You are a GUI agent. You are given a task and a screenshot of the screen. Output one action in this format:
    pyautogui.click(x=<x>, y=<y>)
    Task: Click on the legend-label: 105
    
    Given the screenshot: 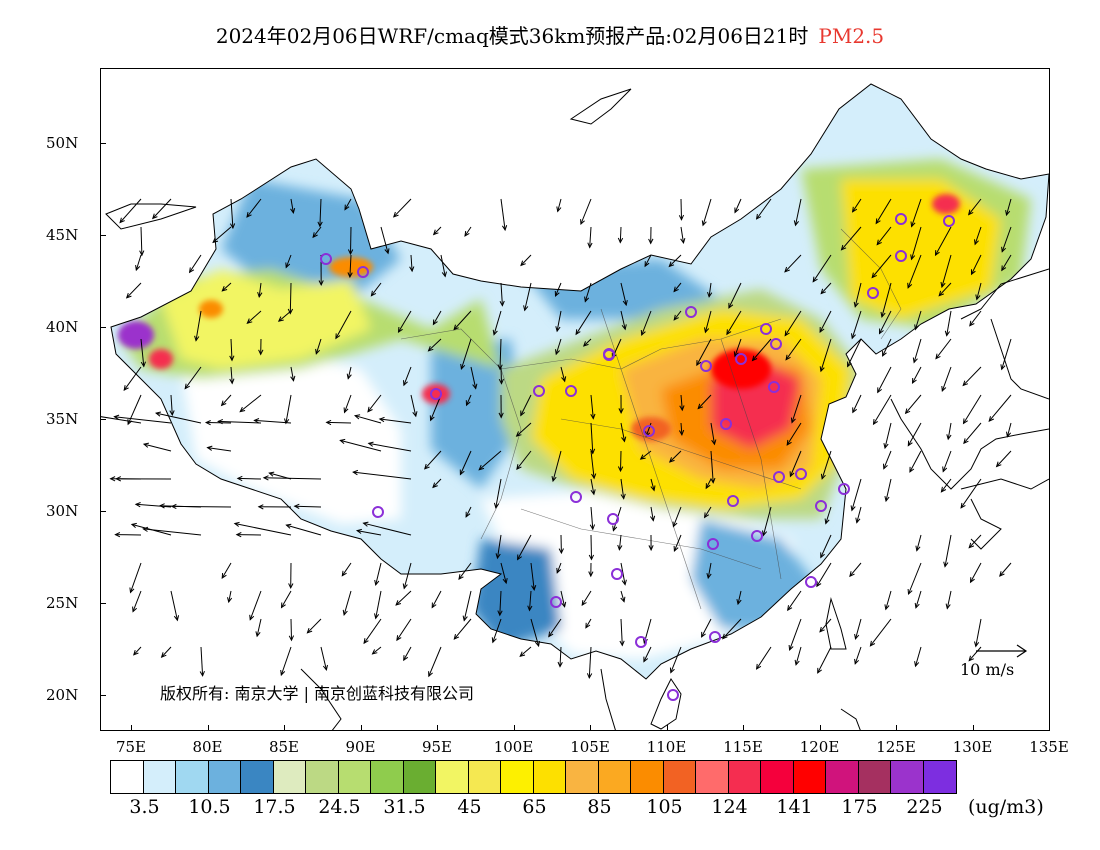 What is the action you would take?
    pyautogui.click(x=664, y=807)
    